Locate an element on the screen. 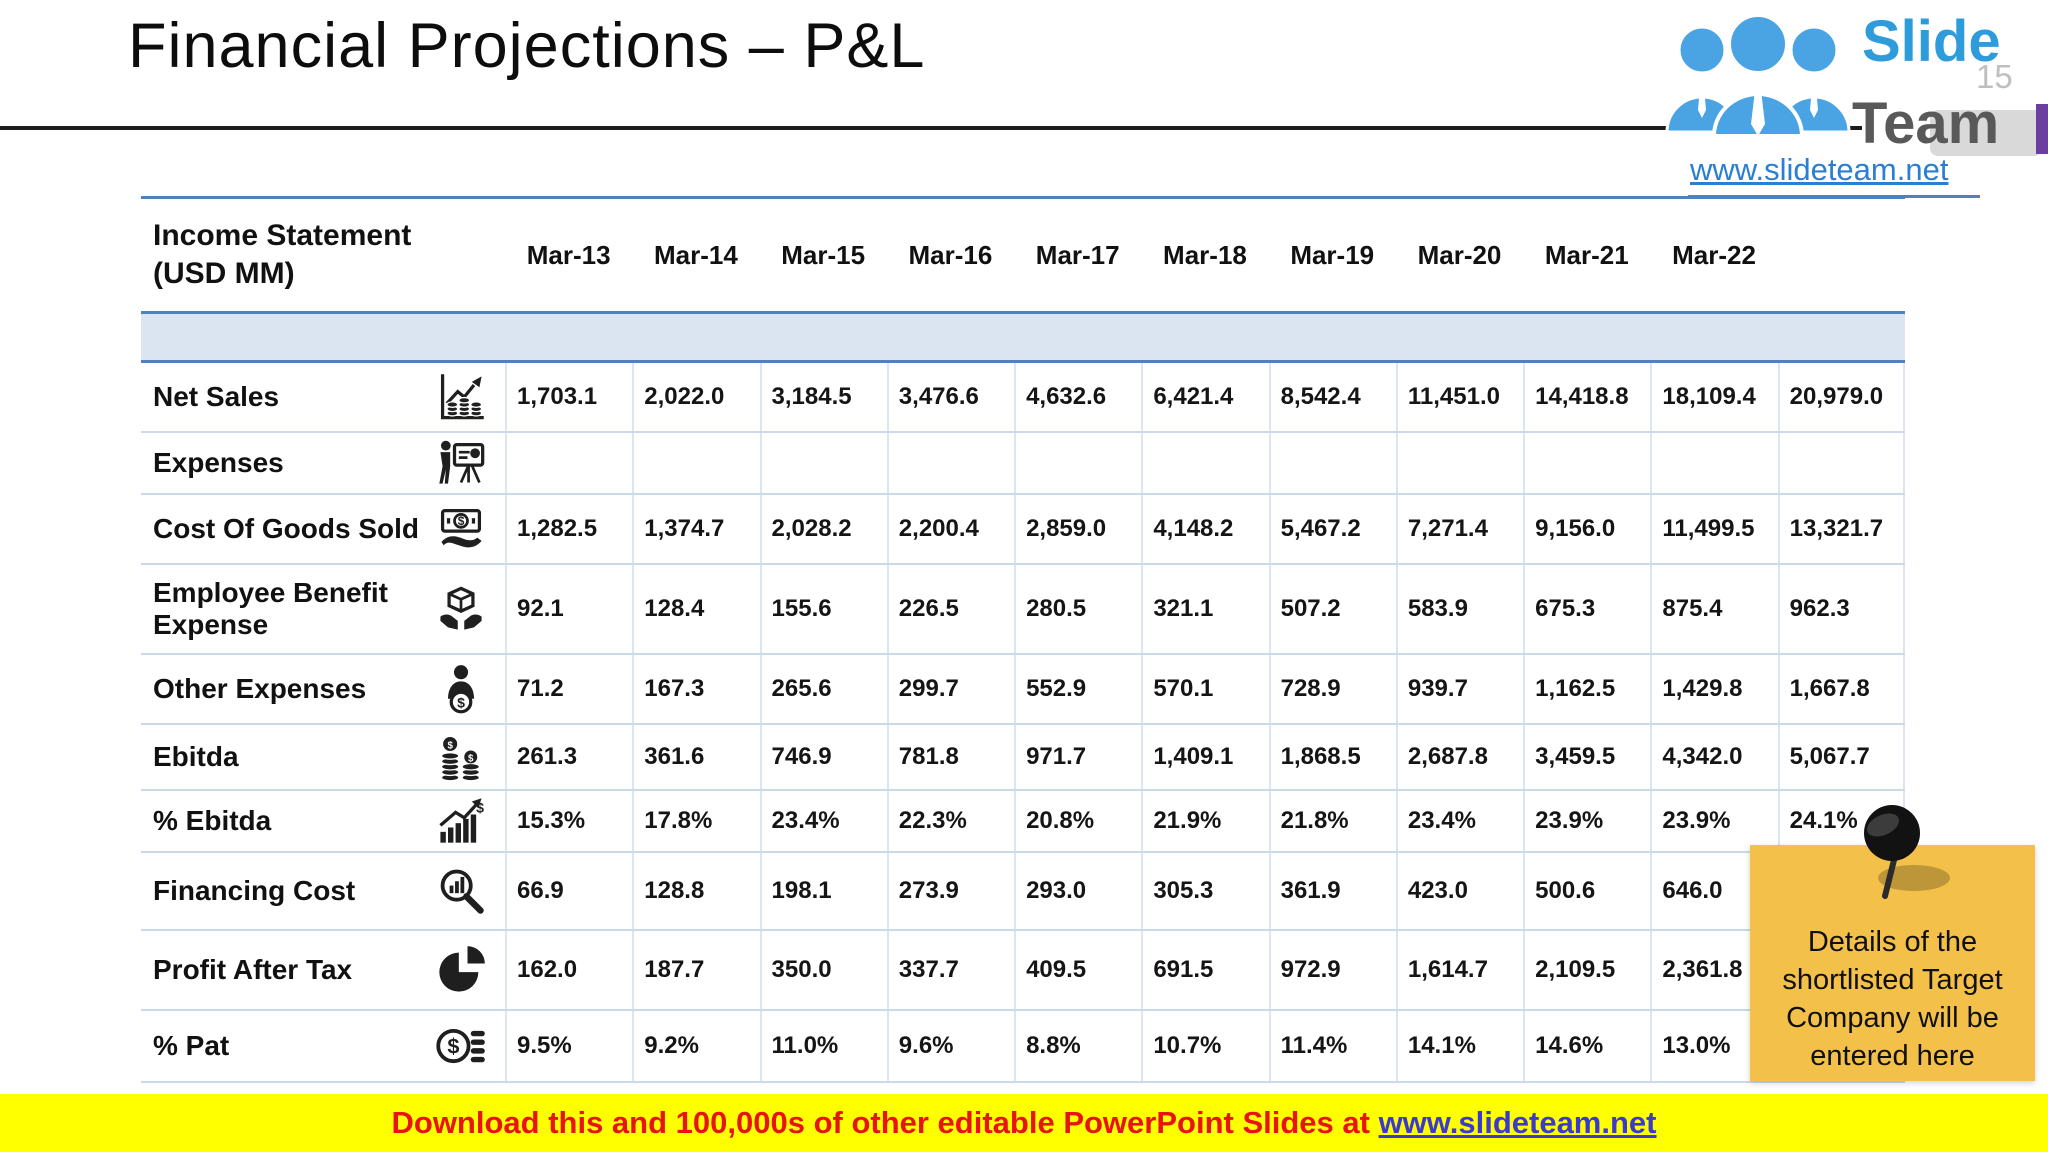 The height and width of the screenshot is (1152, 2048). row-label: Cost Of Goods Sold is located at coordinates (286, 528).